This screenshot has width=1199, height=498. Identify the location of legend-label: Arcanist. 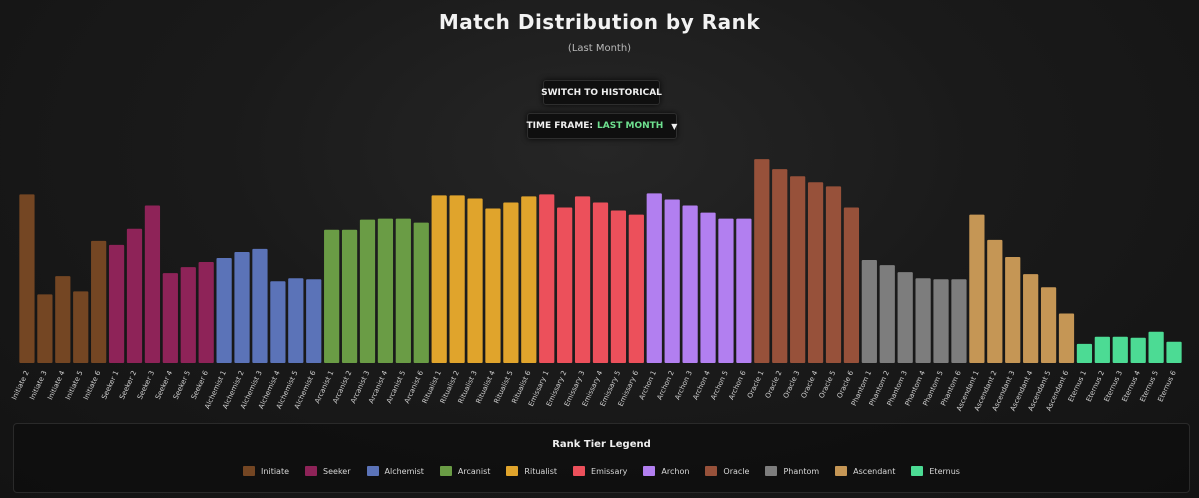
(474, 471).